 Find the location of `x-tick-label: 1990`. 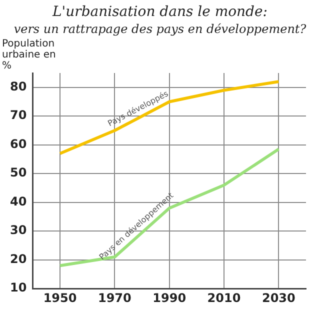

x-tick-label: 1990 is located at coordinates (169, 297).